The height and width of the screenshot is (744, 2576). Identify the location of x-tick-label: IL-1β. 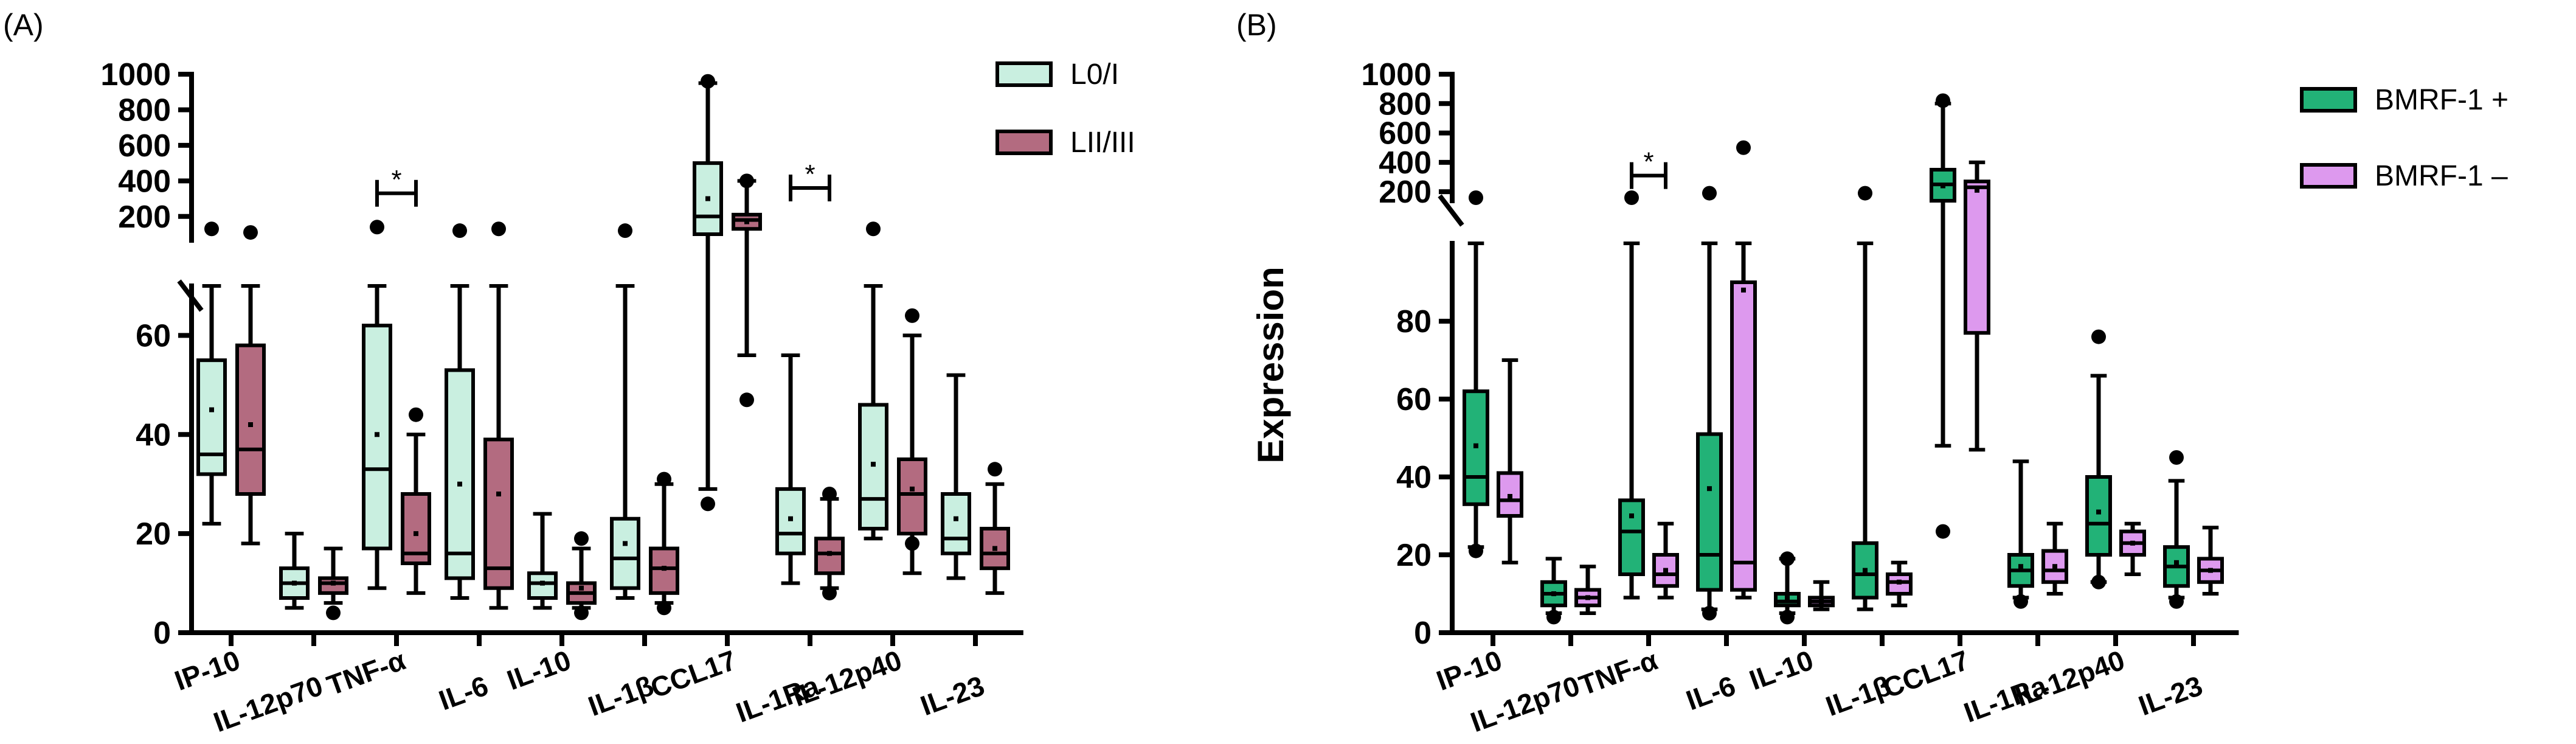
(620, 696).